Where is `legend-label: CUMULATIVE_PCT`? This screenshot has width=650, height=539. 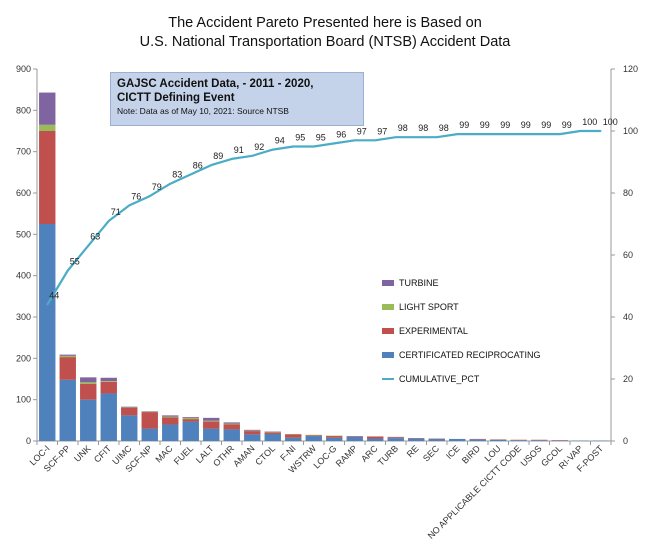 legend-label: CUMULATIVE_PCT is located at coordinates (439, 379).